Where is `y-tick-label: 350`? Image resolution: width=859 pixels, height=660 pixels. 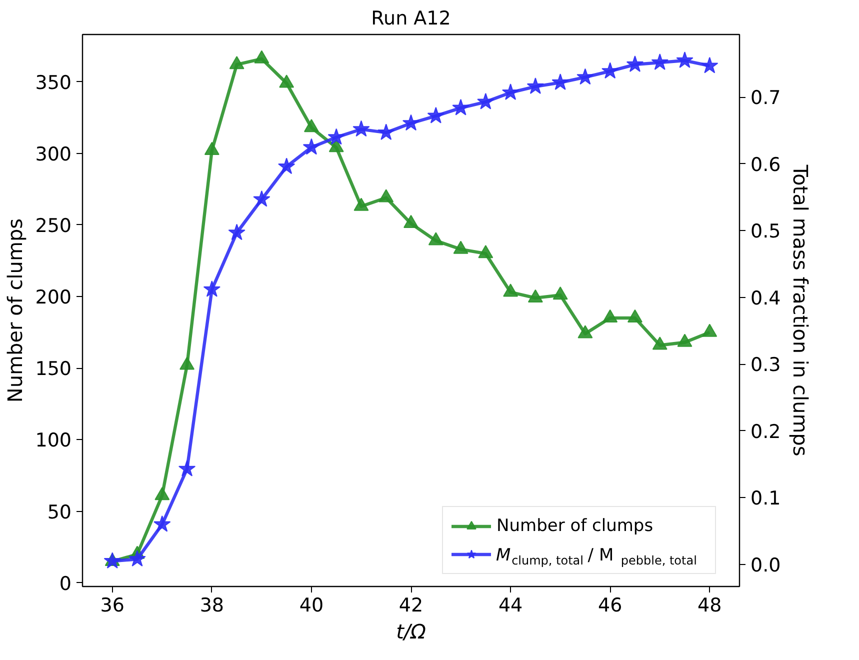
y-tick-label: 350 is located at coordinates (53, 83).